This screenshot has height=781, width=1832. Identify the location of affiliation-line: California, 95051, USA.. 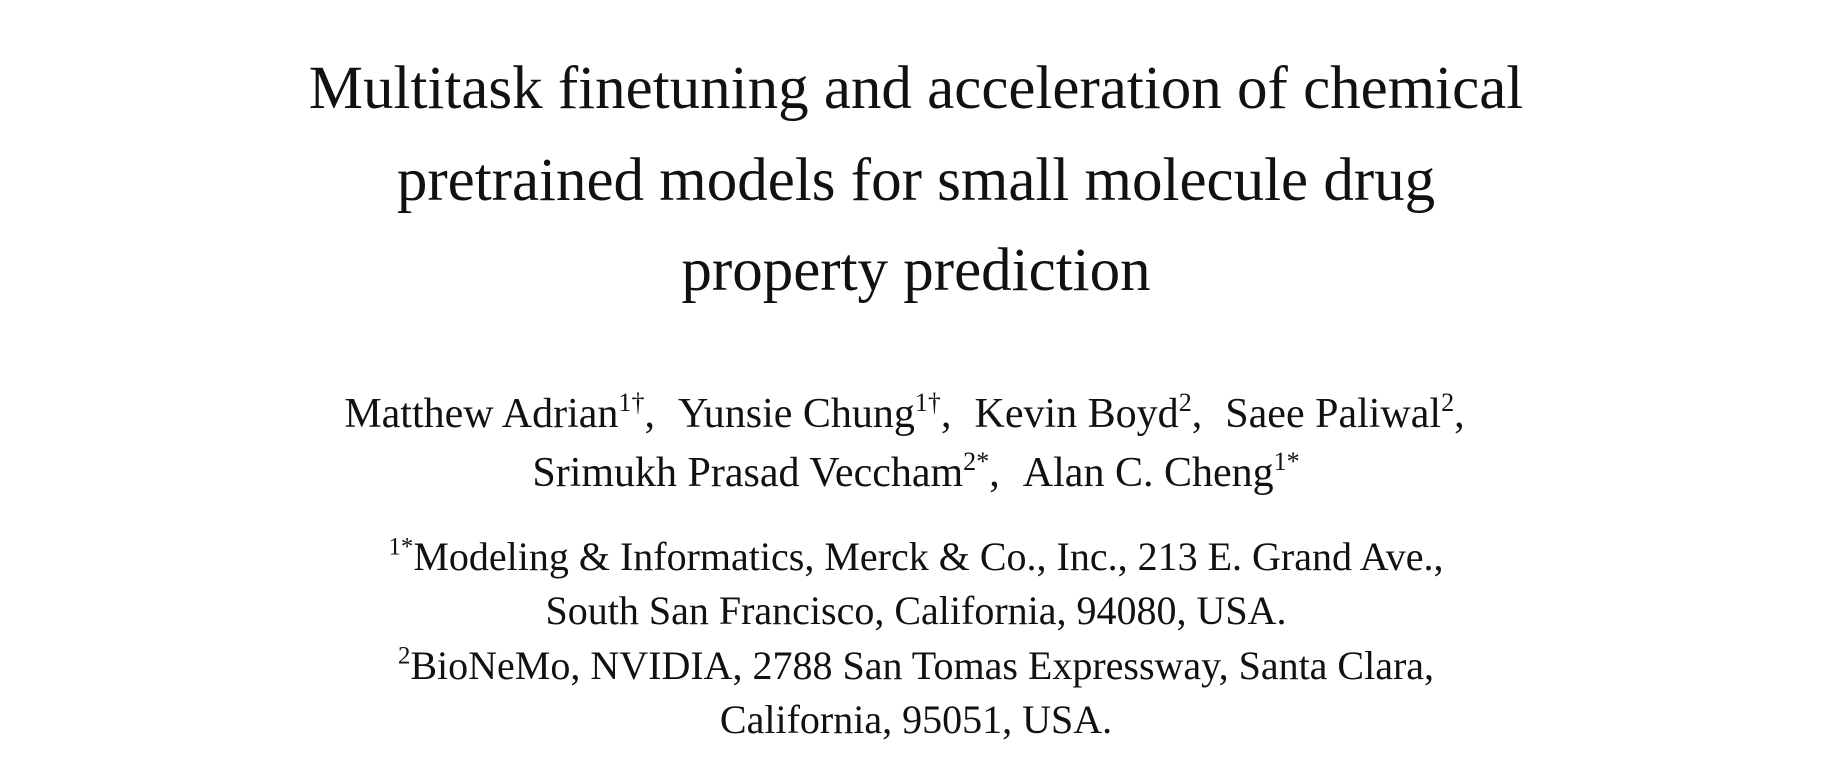
(916, 720).